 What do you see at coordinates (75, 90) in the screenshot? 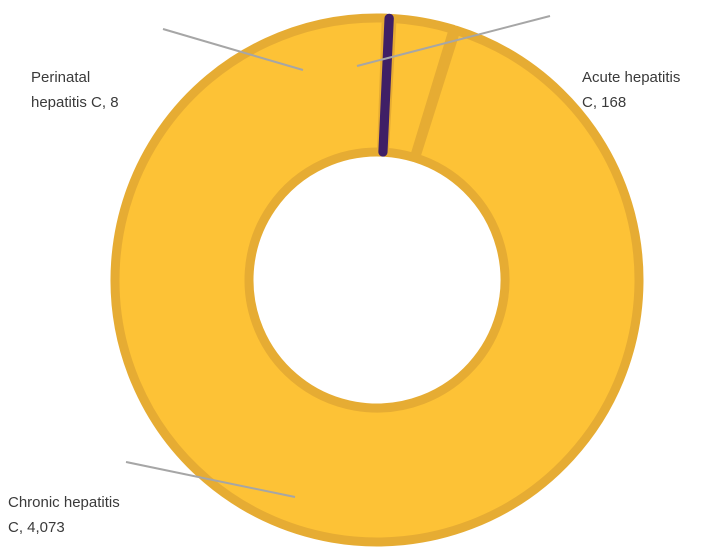
I see `data-label-perinatal-hepatitis-c: Perinatal hepatitis C, 8` at bounding box center [75, 90].